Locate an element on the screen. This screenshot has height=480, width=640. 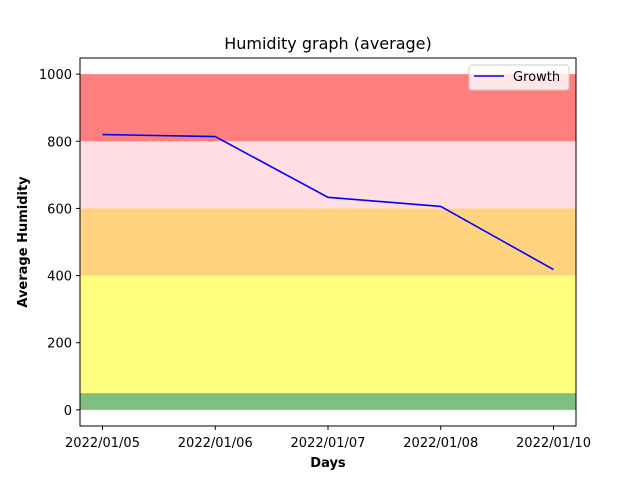
x-tick-label: 2022/01/10 is located at coordinates (553, 443).